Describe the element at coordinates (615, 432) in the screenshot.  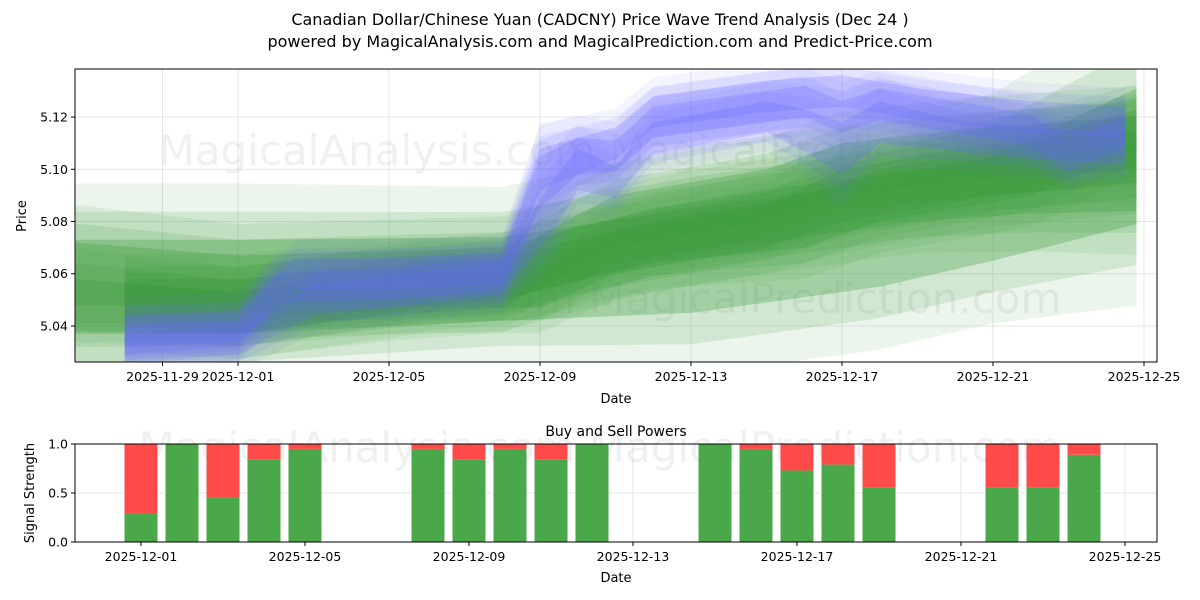
I see `subchart-title: Buy and Sell Powers` at that location.